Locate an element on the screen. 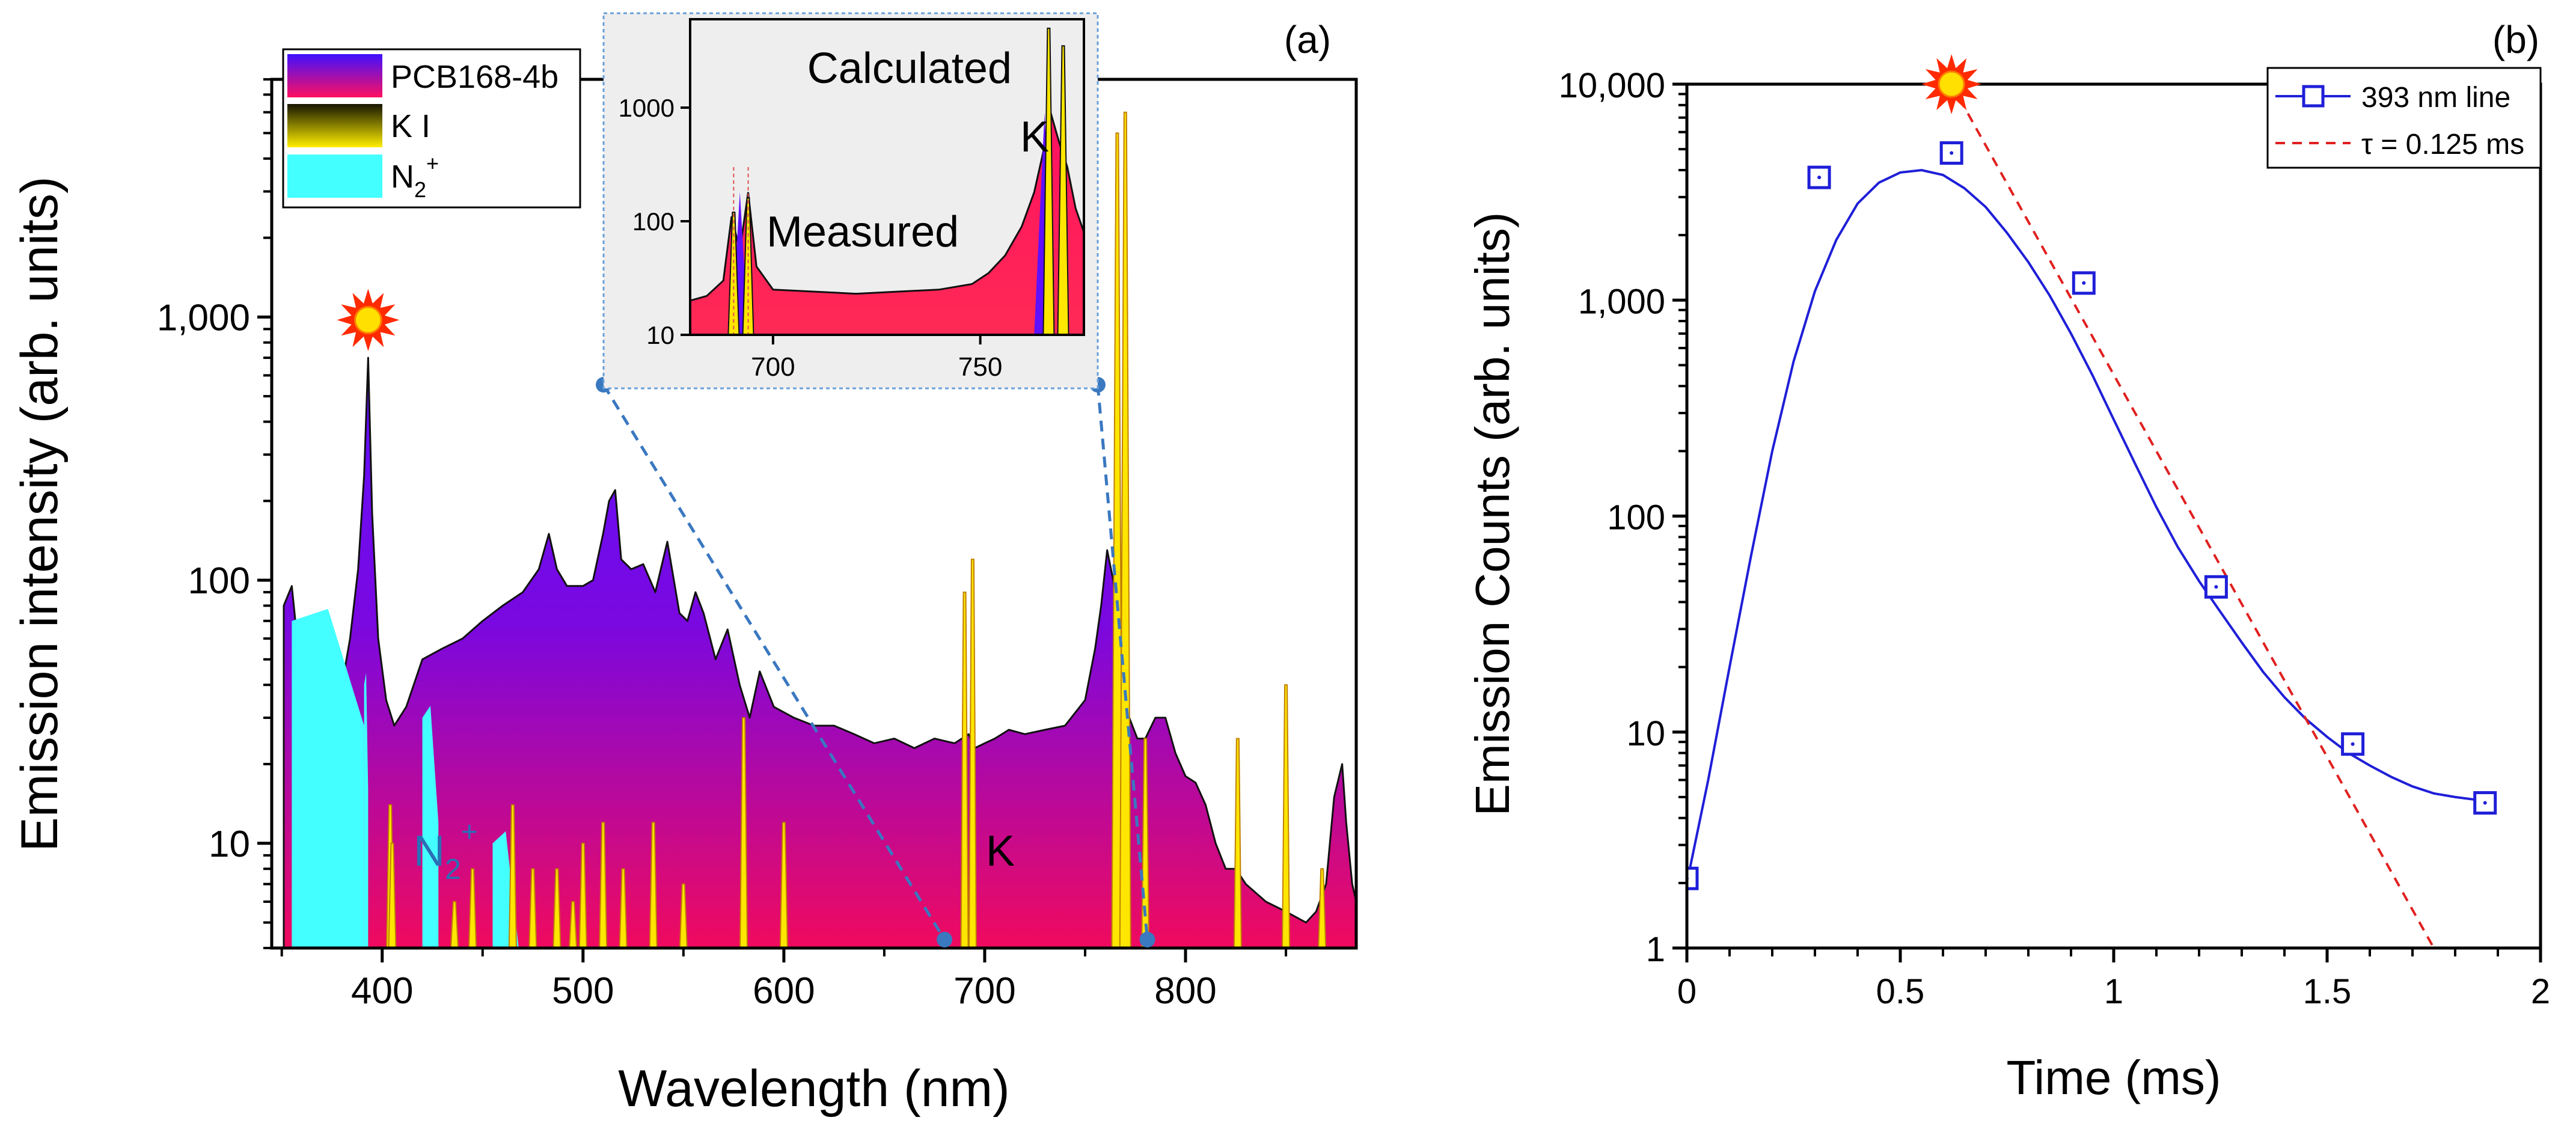  legend-swatch-spectrum is located at coordinates (334, 76).